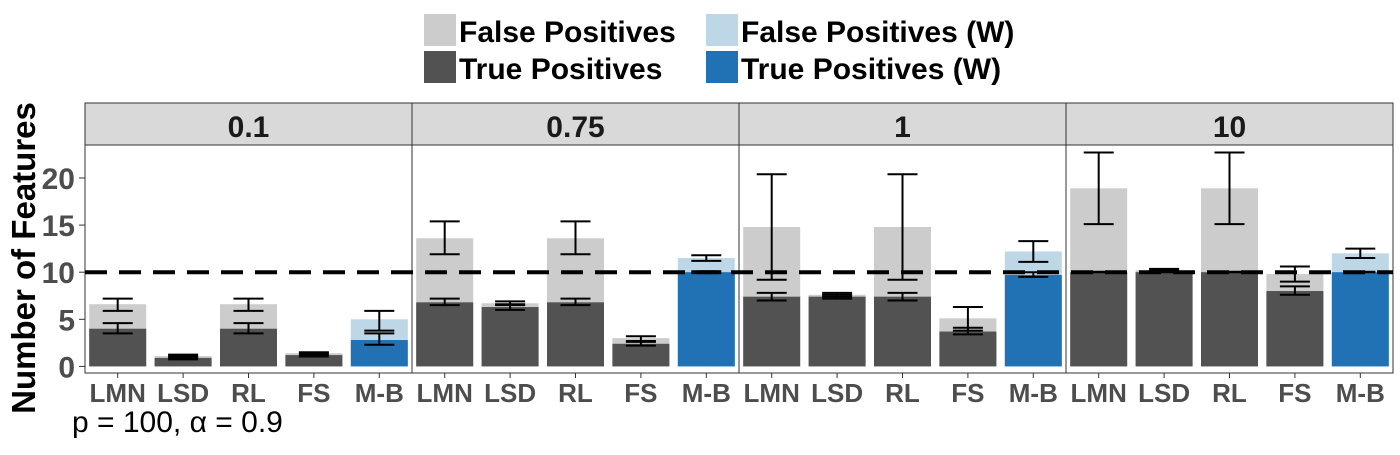 The width and height of the screenshot is (1400, 455). Describe the element at coordinates (66, 320) in the screenshot. I see `y-tick-label: 5` at that location.